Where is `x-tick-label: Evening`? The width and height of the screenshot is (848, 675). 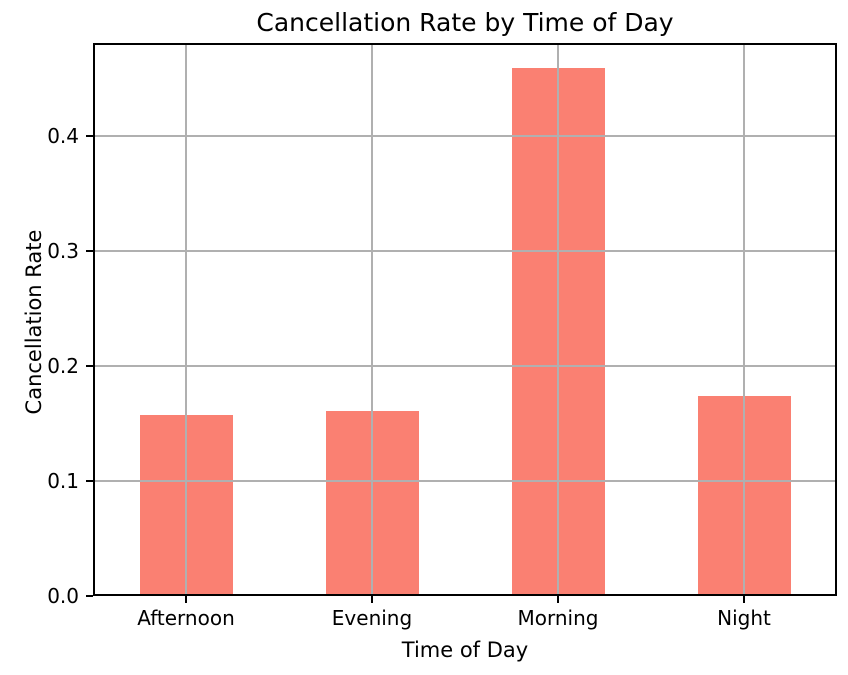
x-tick-label: Evening is located at coordinates (372, 618).